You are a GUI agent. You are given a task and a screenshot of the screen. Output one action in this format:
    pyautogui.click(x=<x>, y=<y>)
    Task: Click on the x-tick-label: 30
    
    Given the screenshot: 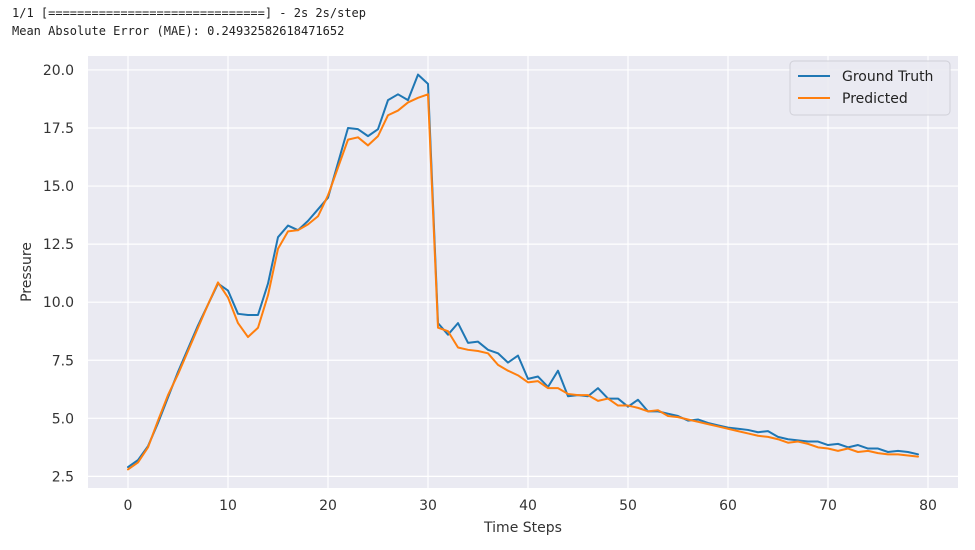 What is the action you would take?
    pyautogui.click(x=428, y=506)
    